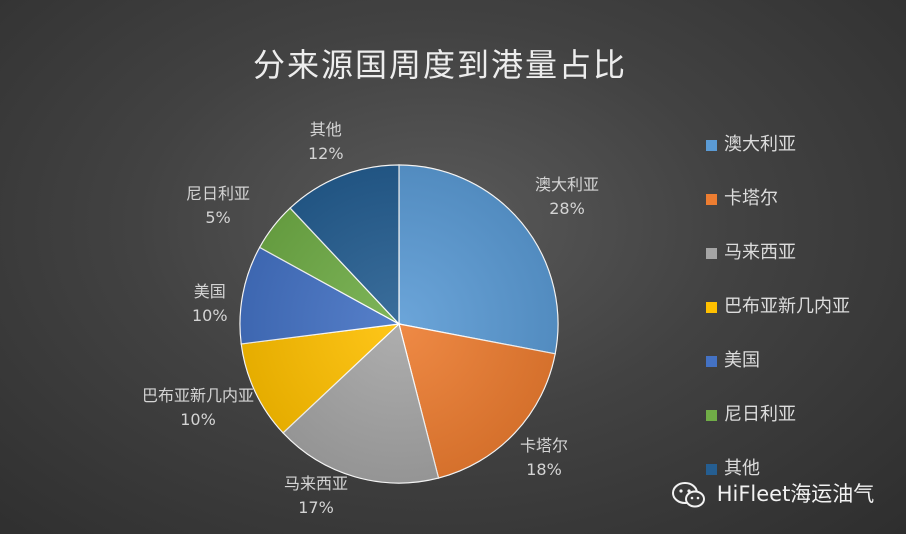 The width and height of the screenshot is (906, 534). Describe the element at coordinates (742, 360) in the screenshot. I see `legend-label: 美国` at that location.